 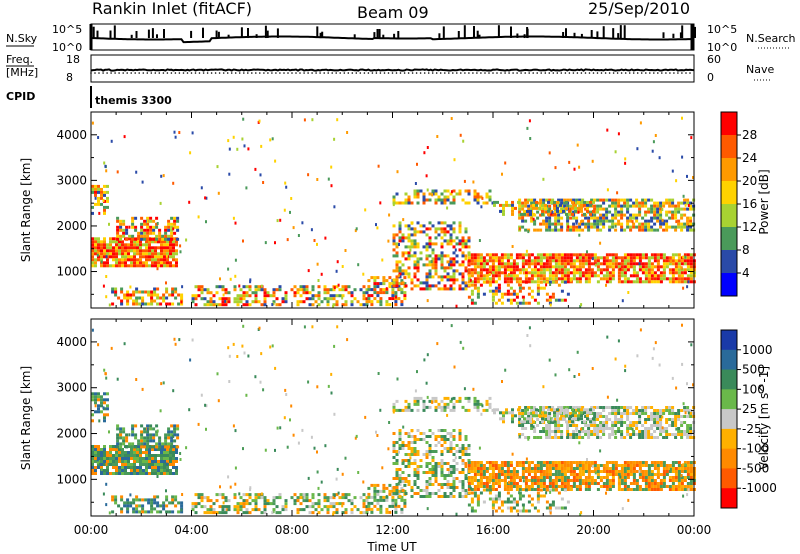 What do you see at coordinates (292, 530) in the screenshot?
I see `x-tick-label: 08:00` at bounding box center [292, 530].